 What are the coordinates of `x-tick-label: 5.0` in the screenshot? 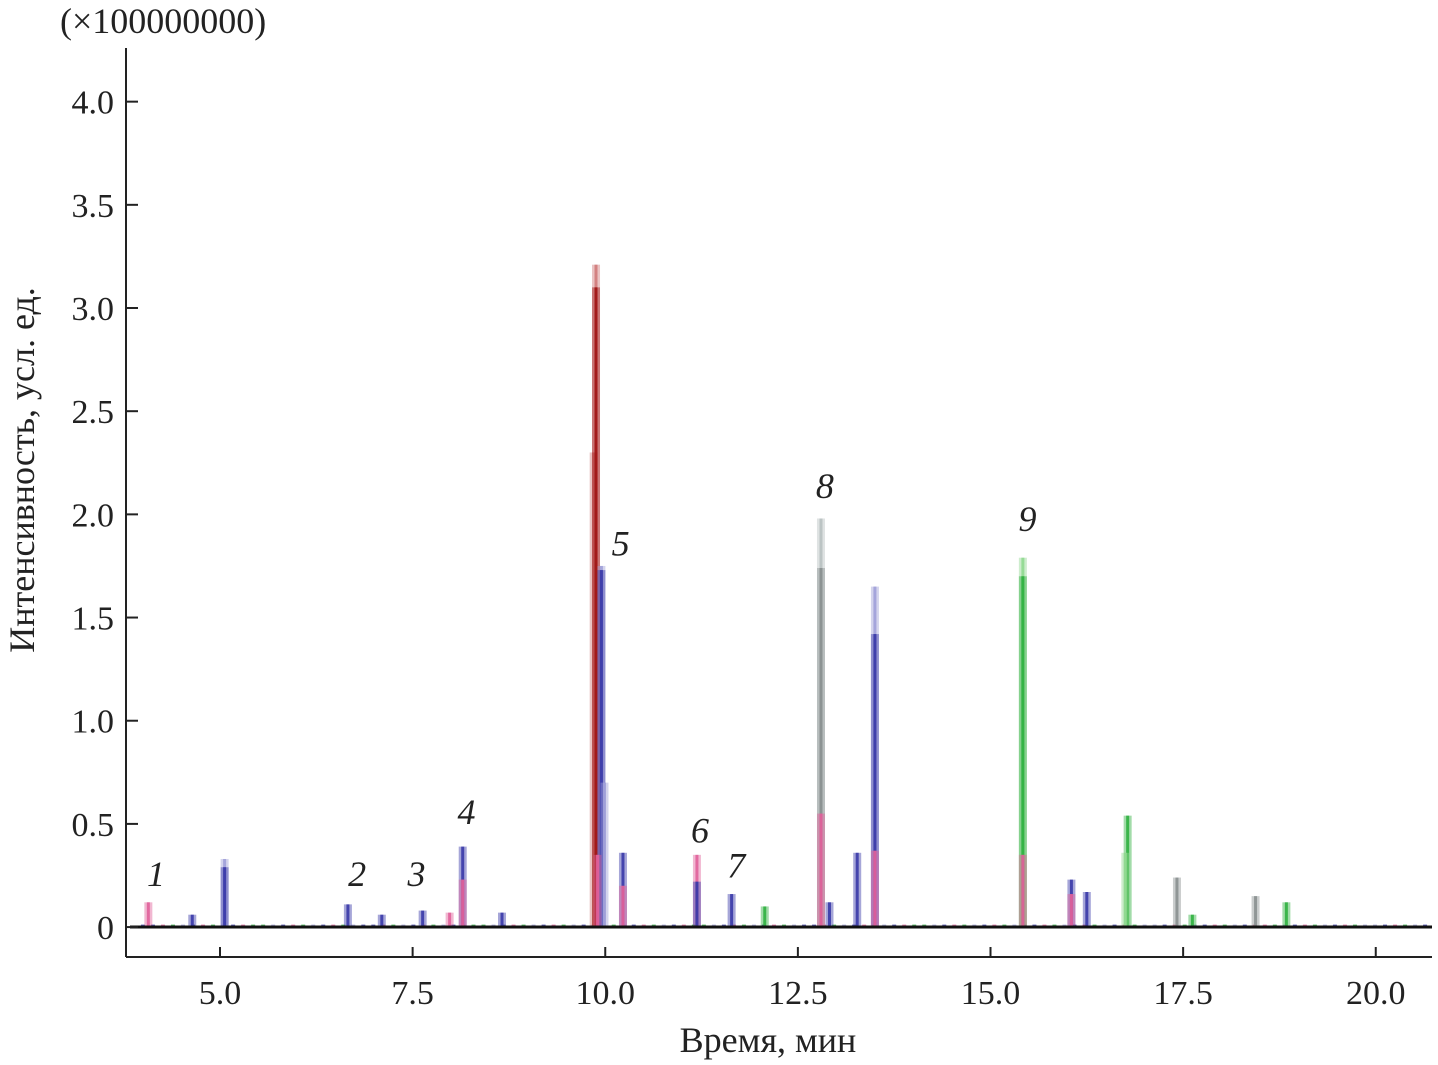 It's located at (220, 993).